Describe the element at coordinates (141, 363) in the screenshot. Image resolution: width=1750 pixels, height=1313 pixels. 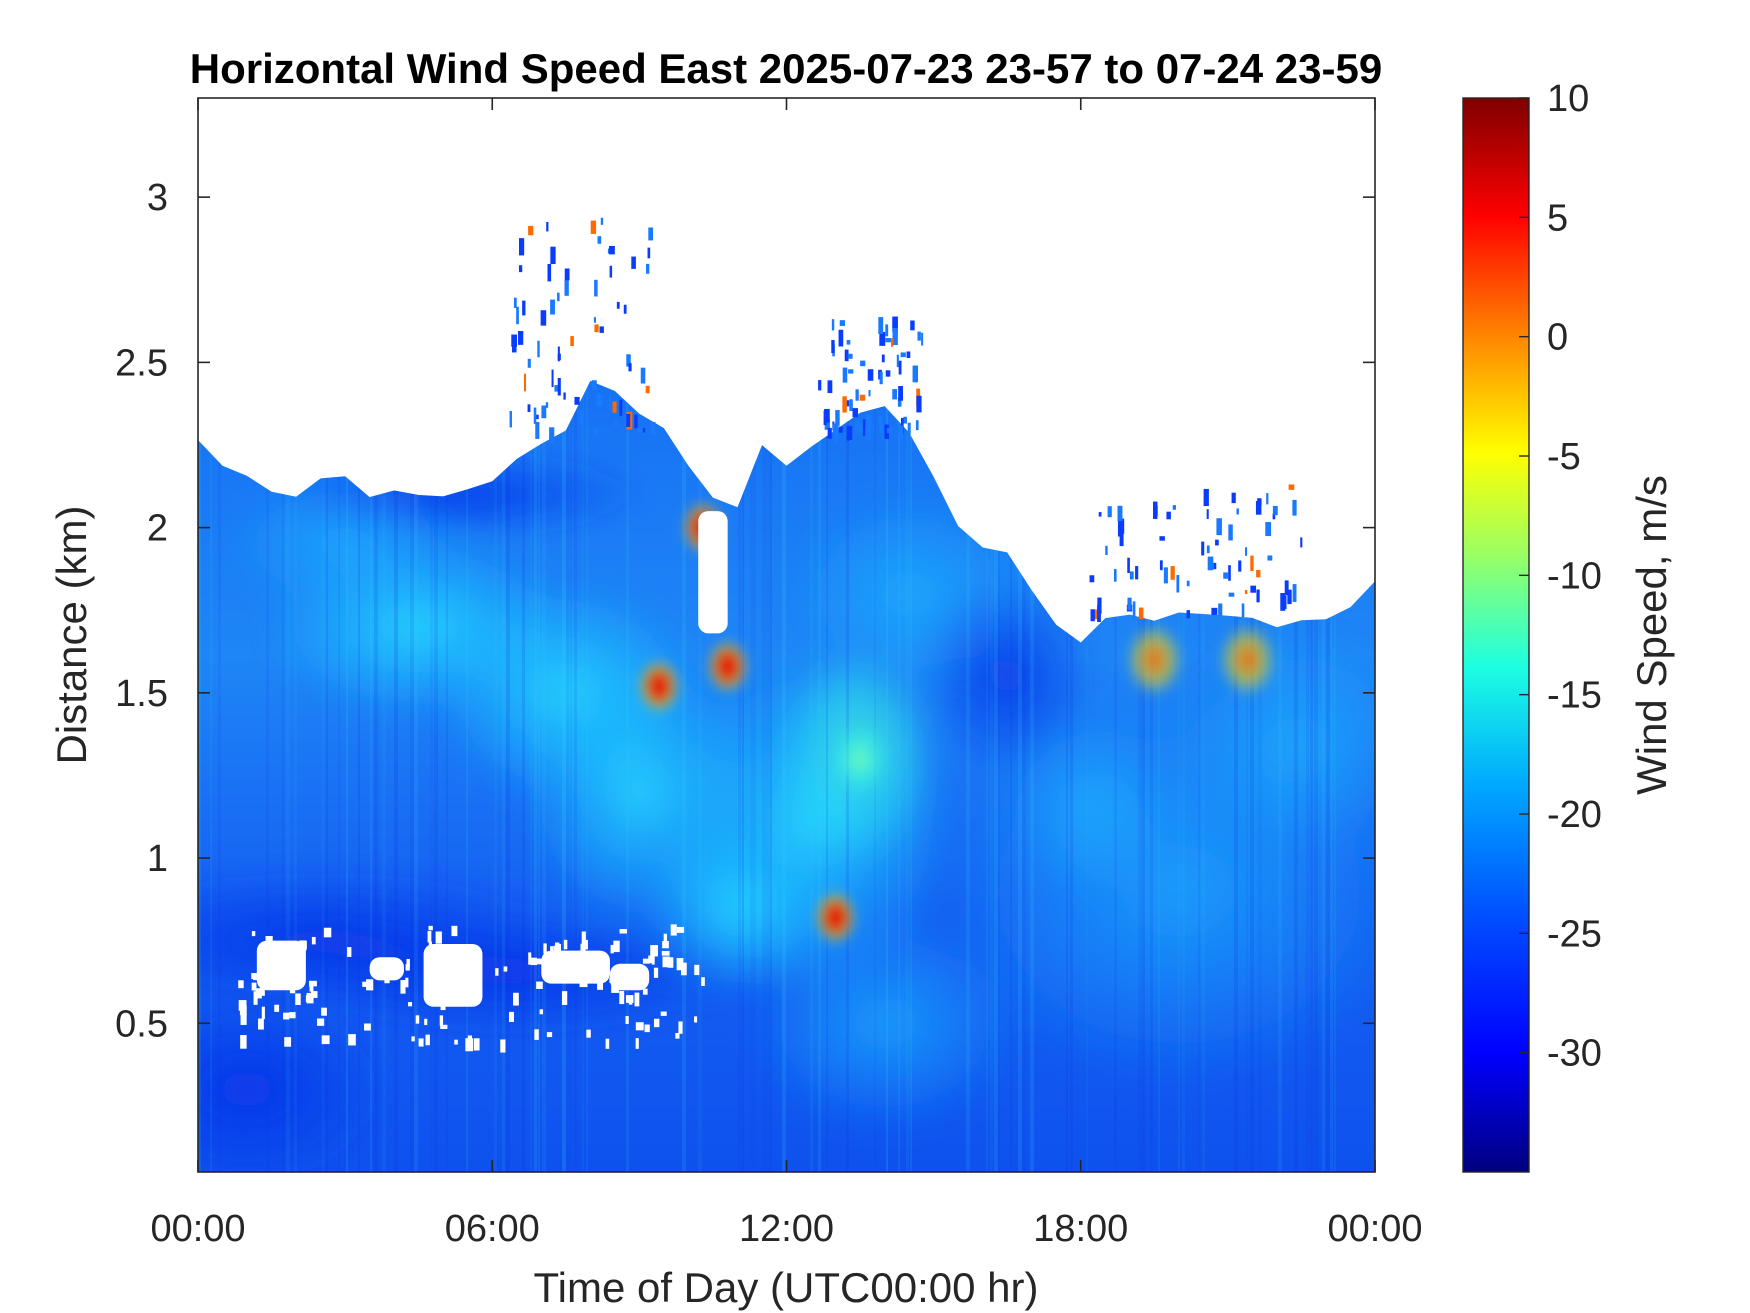
I see `y-tick-label: 2.5` at that location.